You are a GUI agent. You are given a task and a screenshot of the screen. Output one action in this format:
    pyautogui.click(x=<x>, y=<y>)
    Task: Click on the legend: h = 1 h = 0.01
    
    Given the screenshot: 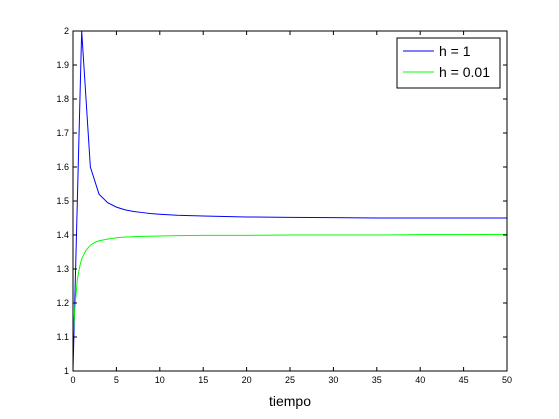 What is the action you would take?
    pyautogui.click(x=448, y=63)
    